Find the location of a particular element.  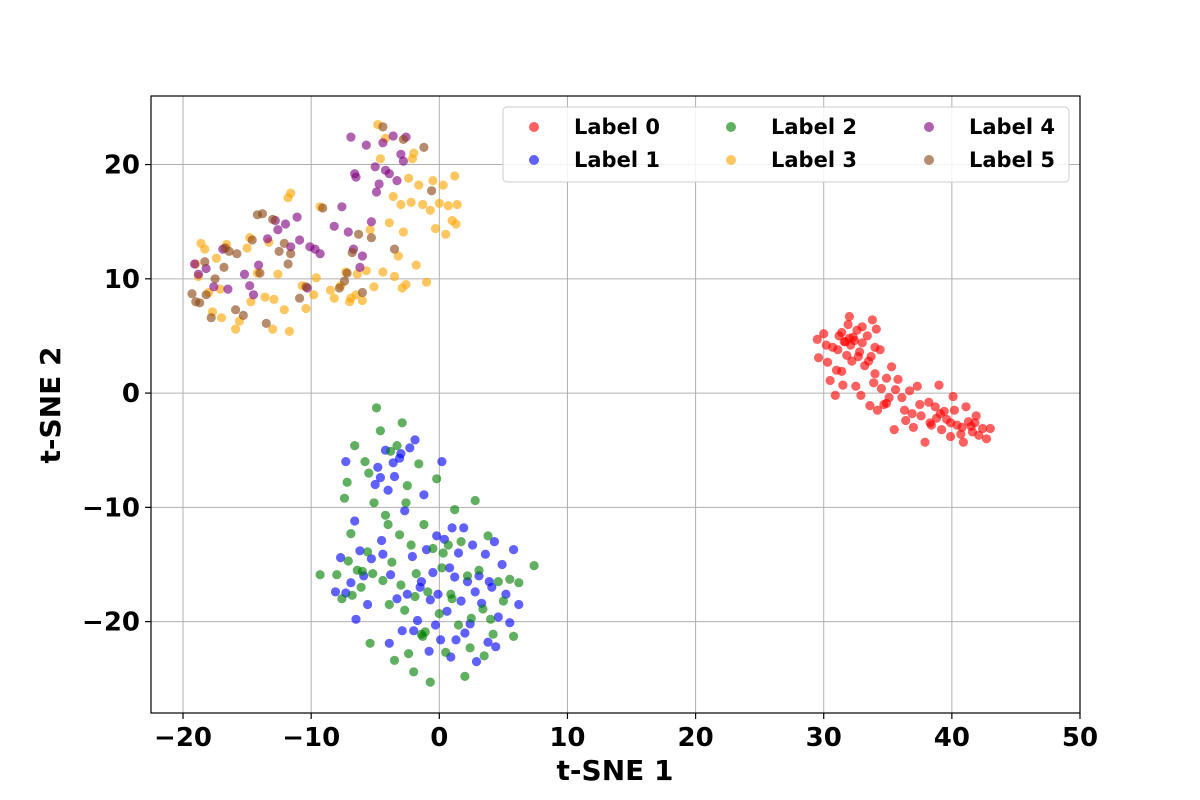

y-tick-label: 20 is located at coordinates (122, 166).